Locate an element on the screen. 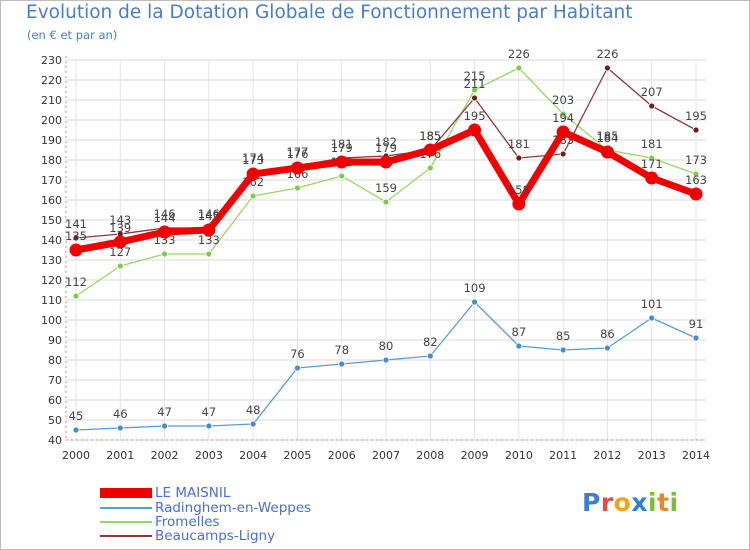  data-label-beaucamps-ligny: 207 is located at coordinates (652, 92).